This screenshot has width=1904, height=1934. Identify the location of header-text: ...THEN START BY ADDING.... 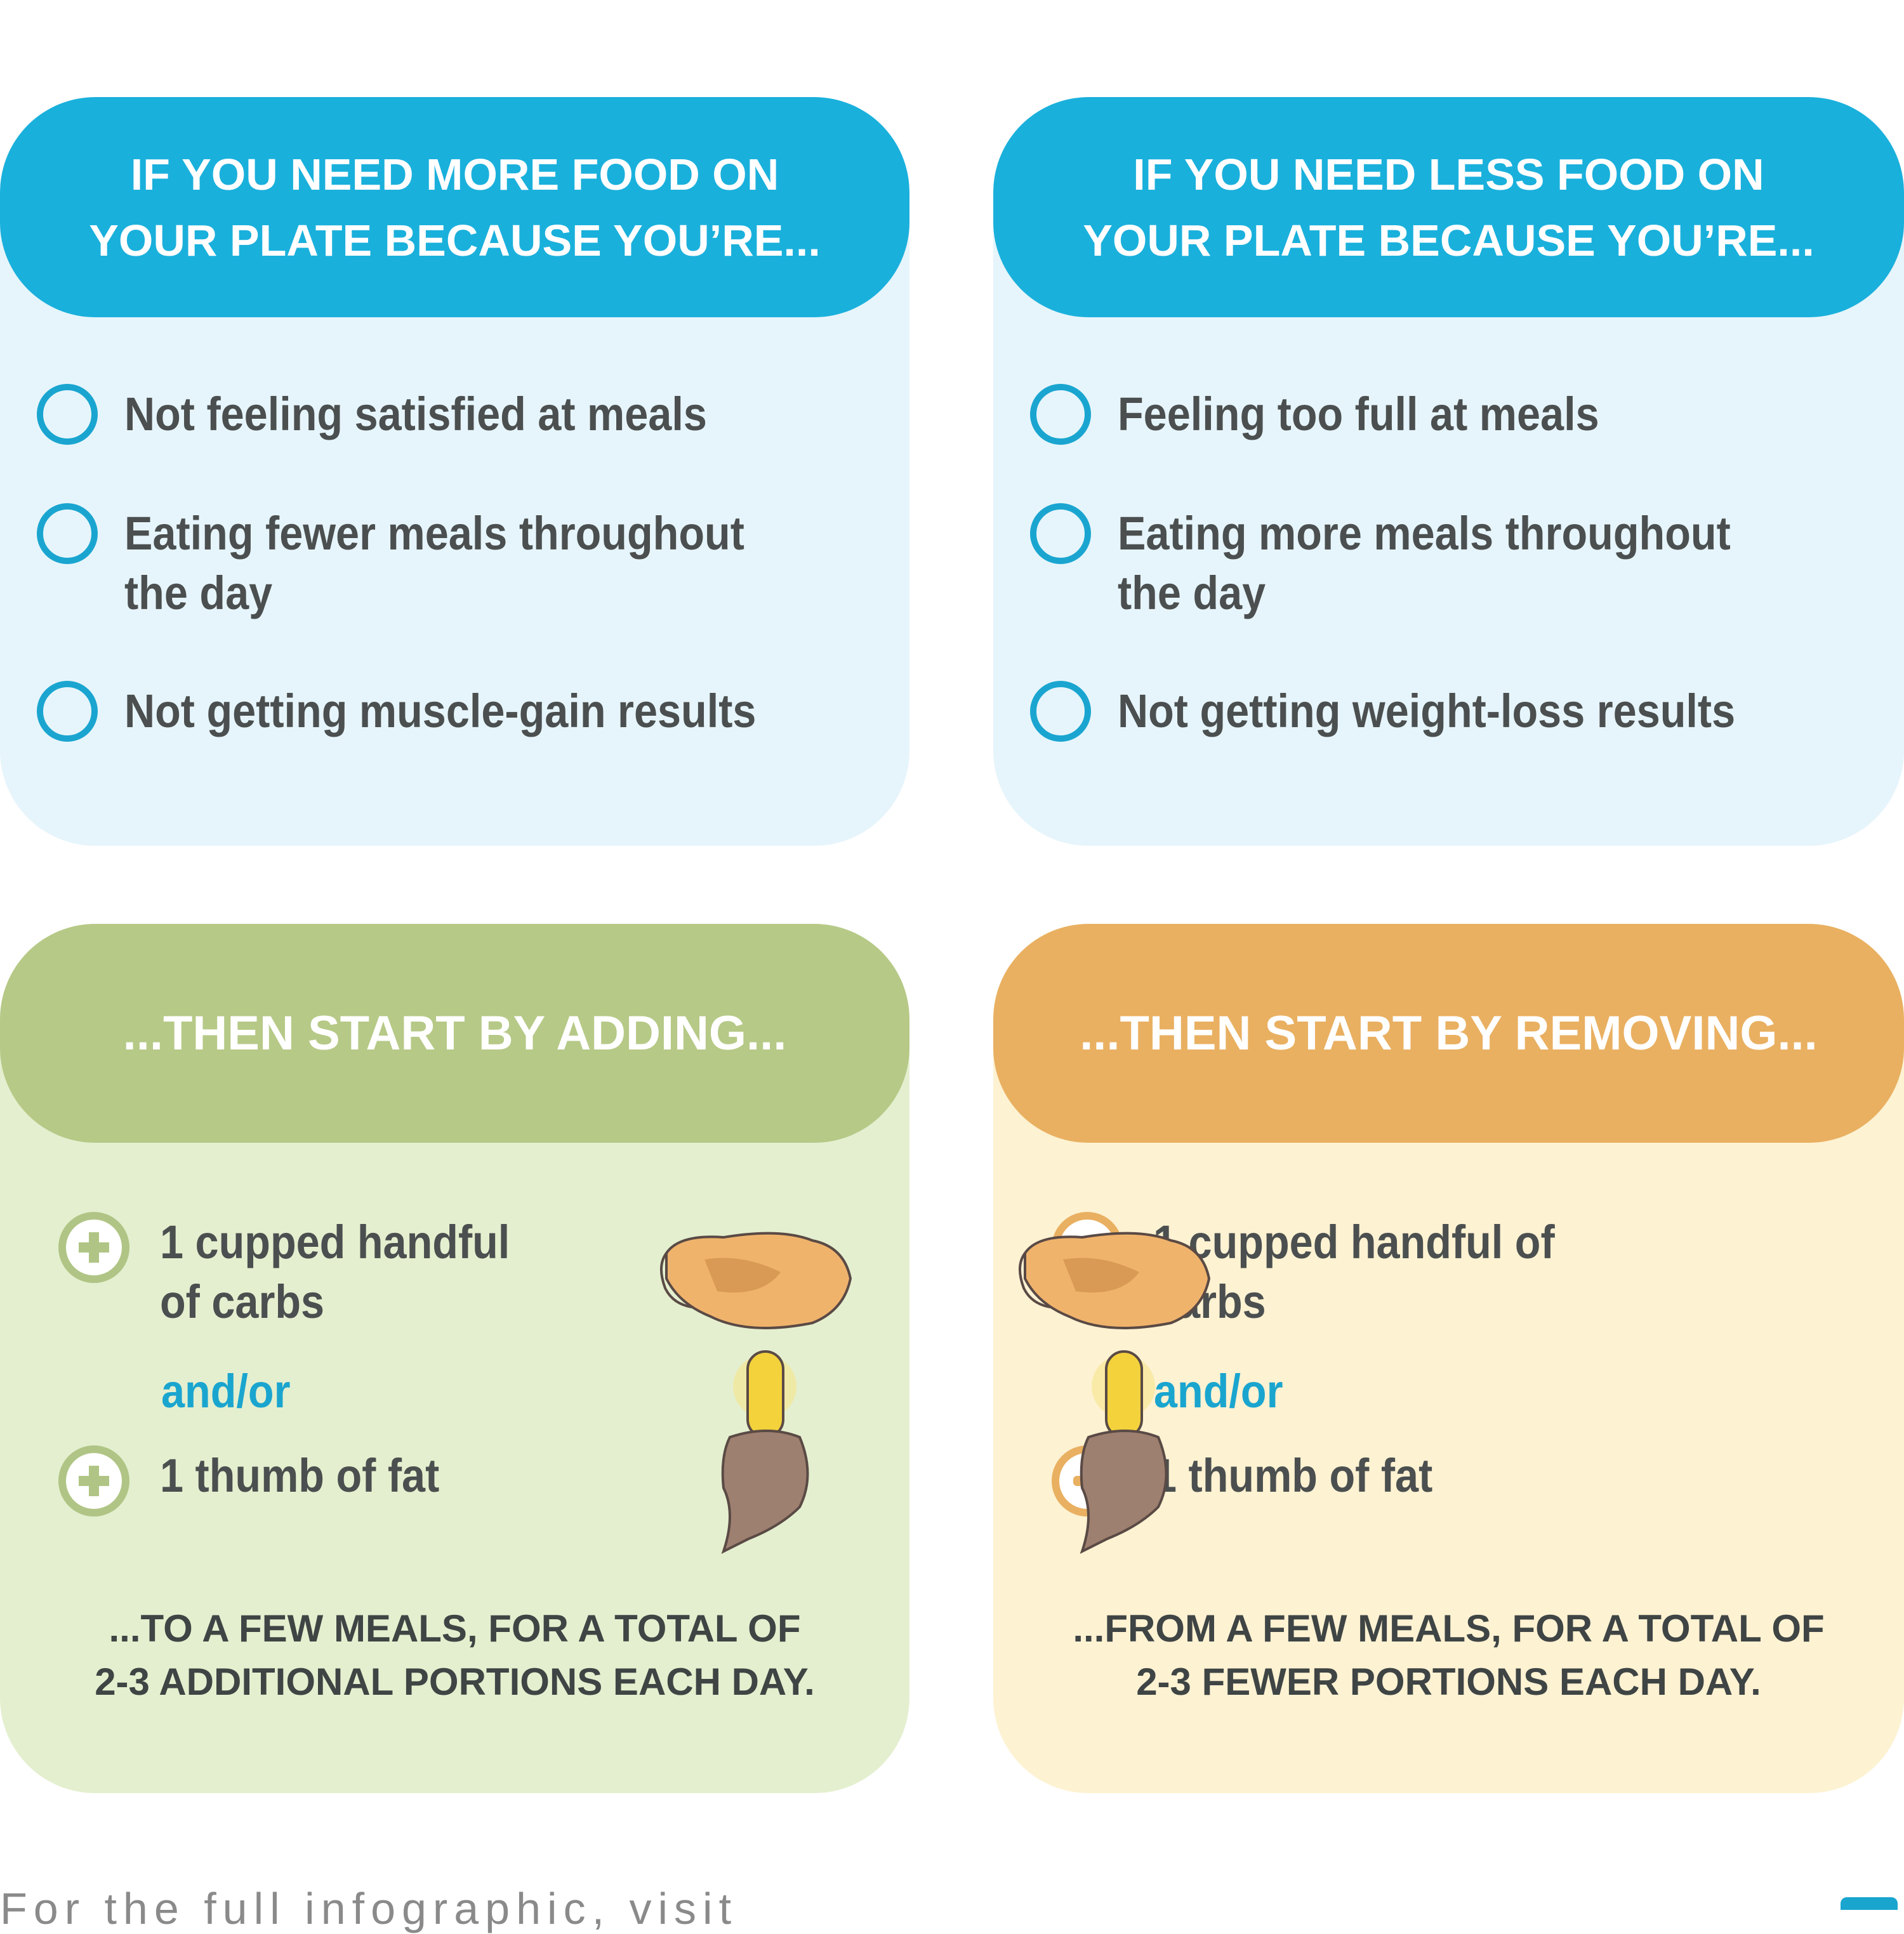
(454, 1033).